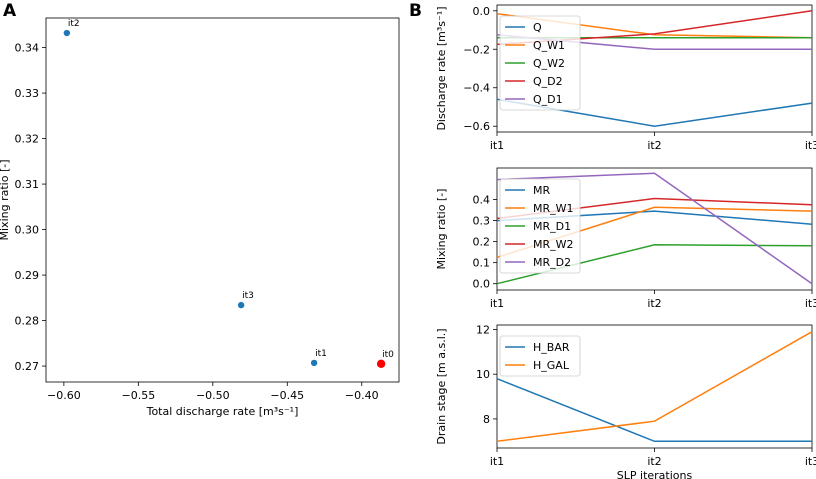  I want to click on stage-xtick-label: it1, so click(497, 461).